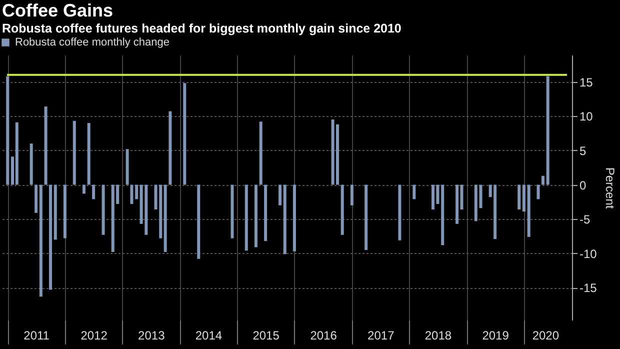 The width and height of the screenshot is (620, 349). What do you see at coordinates (202, 29) in the screenshot?
I see `chart-subtitle: Robusta coffee futures headed for biggest monthly gain since 2010` at bounding box center [202, 29].